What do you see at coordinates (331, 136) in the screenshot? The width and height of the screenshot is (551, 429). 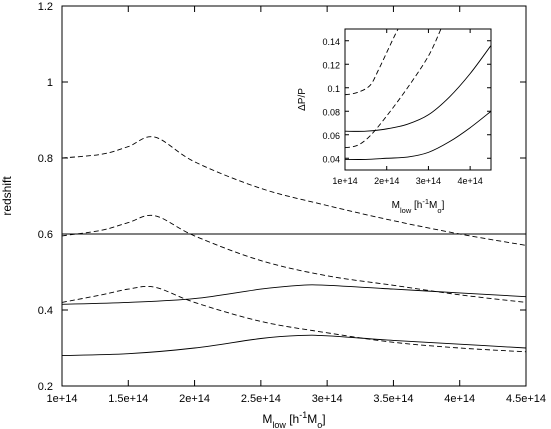 I see `inset-y-tick-label: 0.06` at bounding box center [331, 136].